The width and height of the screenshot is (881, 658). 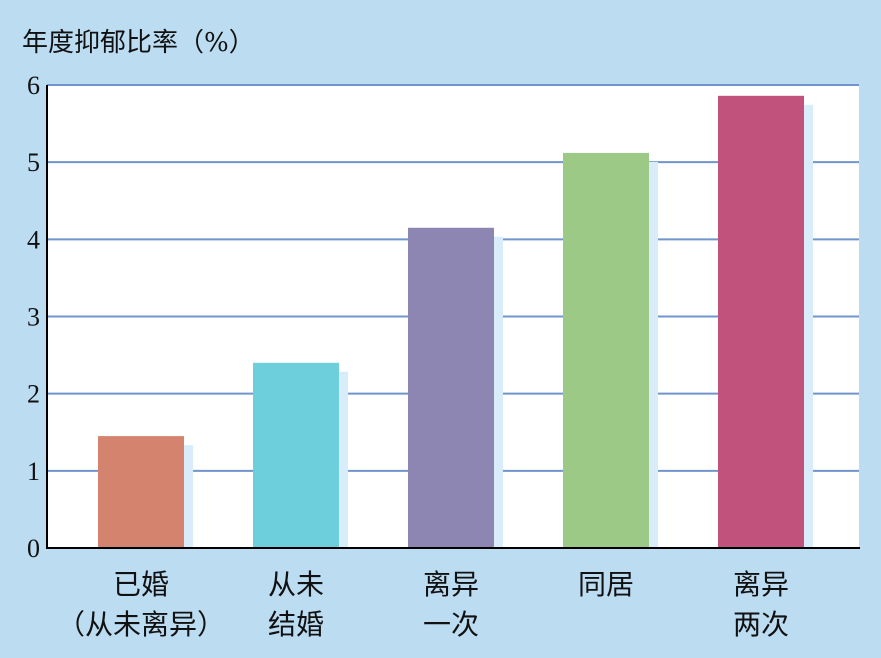 What do you see at coordinates (761, 584) in the screenshot?
I see `category-label-5-1: 离异` at bounding box center [761, 584].